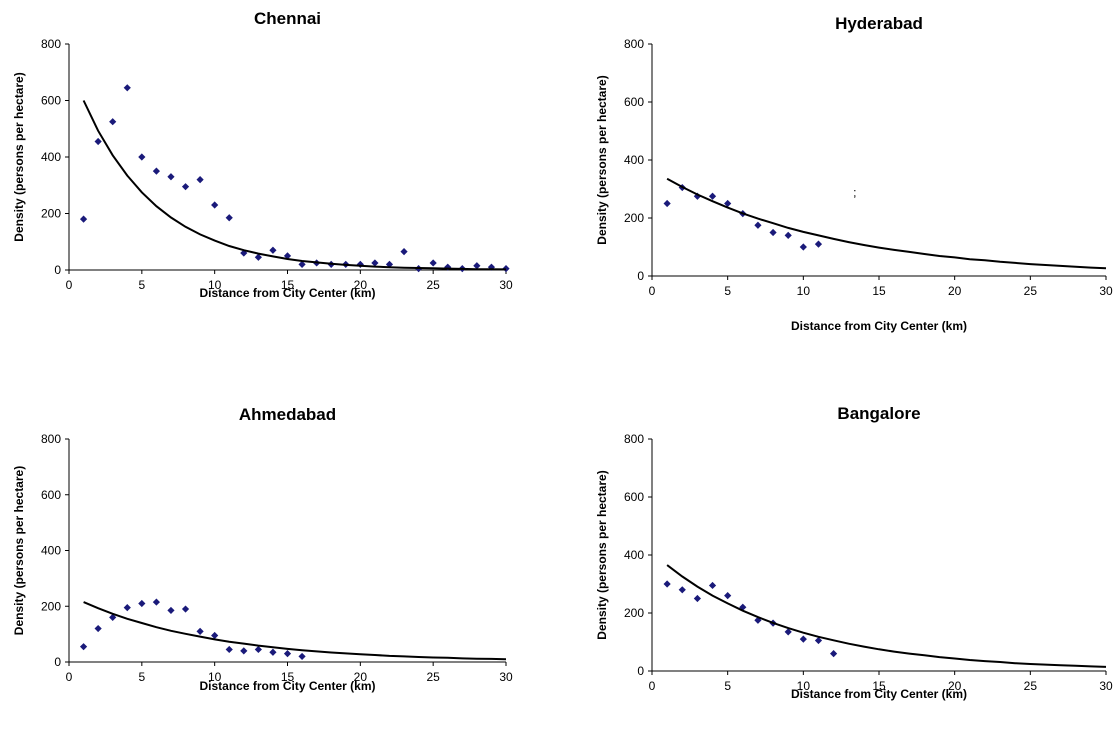  Describe the element at coordinates (878, 413) in the screenshot. I see `chart-title: Bangalore` at that location.